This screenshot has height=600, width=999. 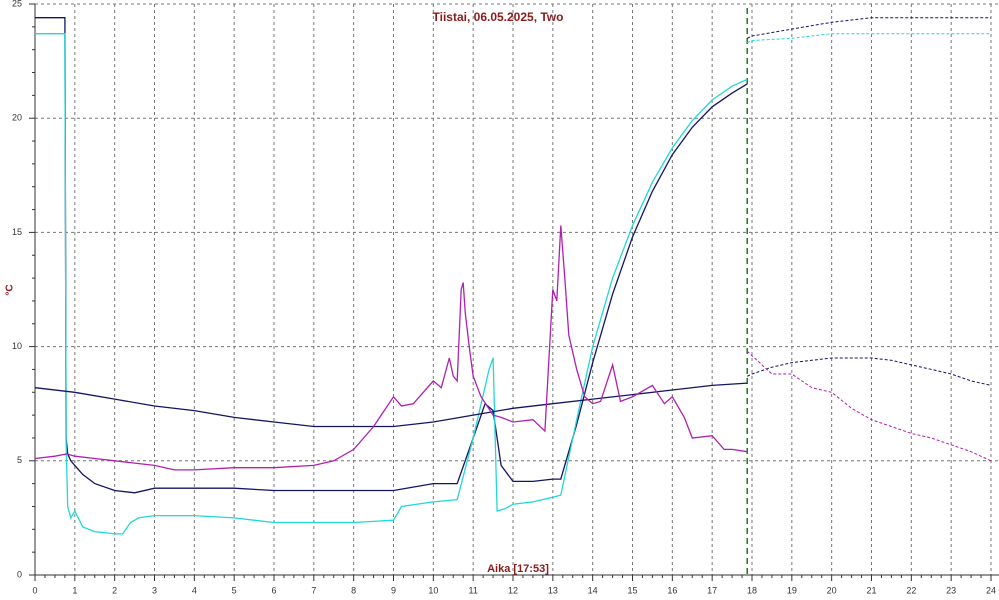 I want to click on x-tick-label: 14, so click(x=593, y=590).